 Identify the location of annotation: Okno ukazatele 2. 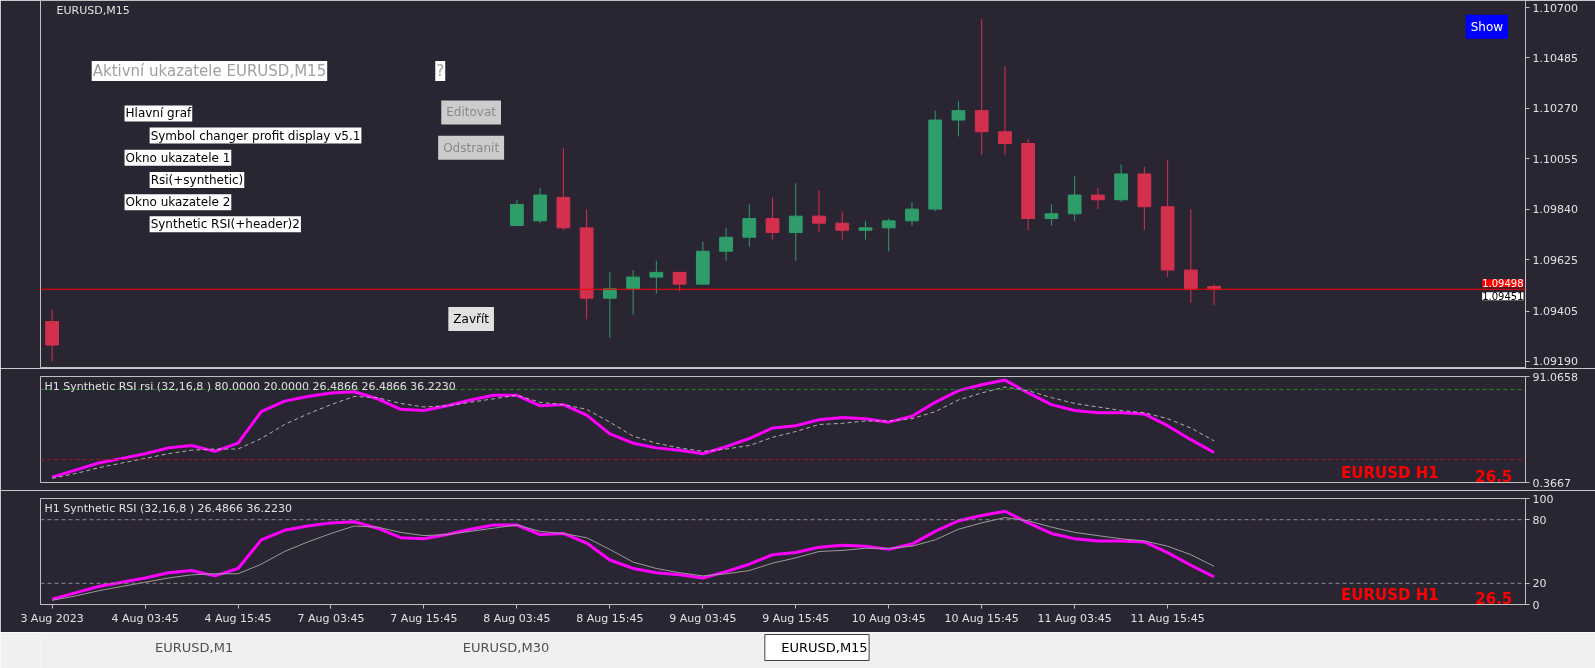
(178, 202).